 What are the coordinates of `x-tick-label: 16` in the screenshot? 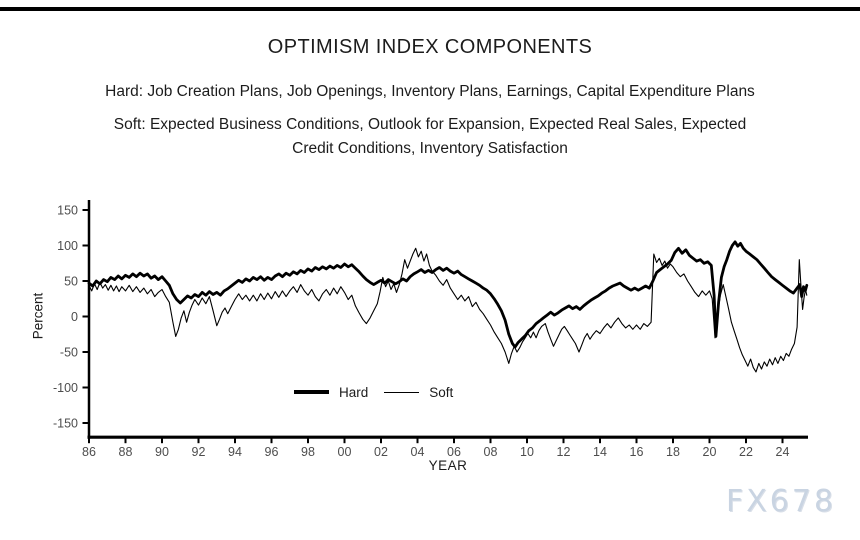 It's located at (637, 452).